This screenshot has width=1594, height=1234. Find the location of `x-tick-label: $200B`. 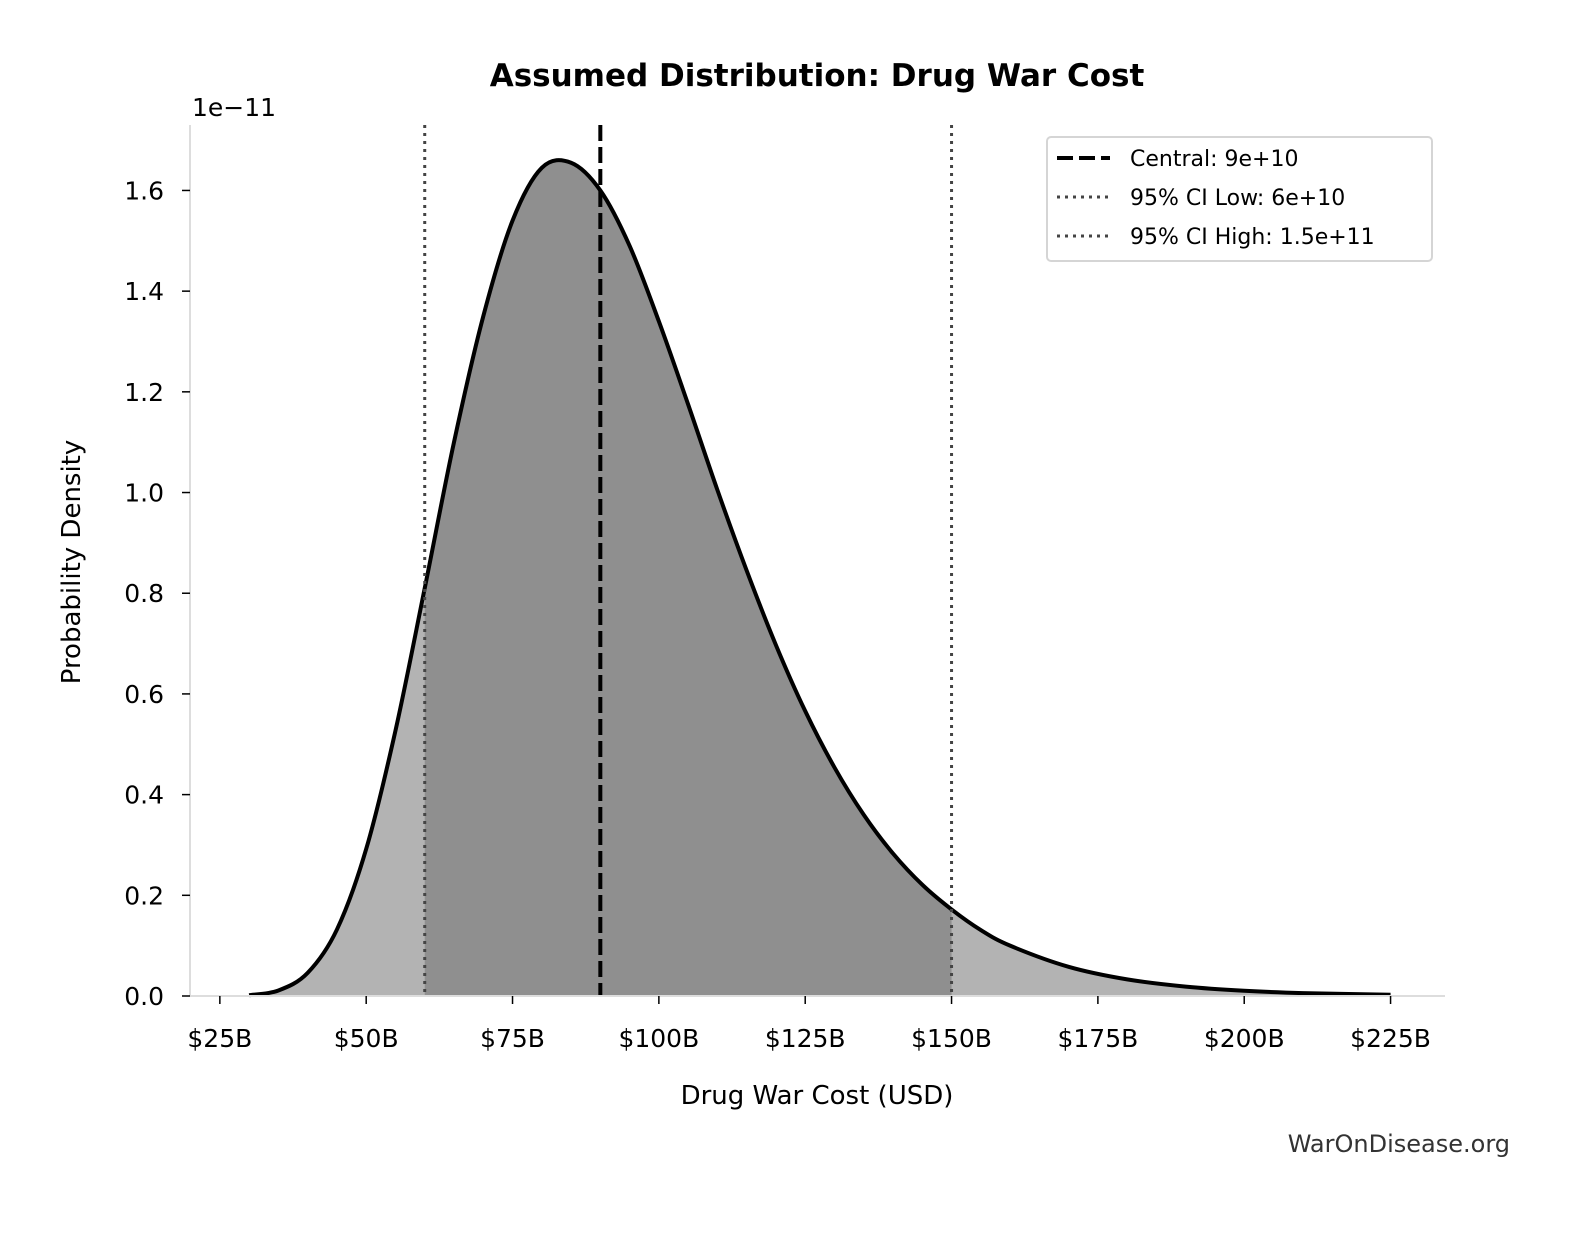

x-tick-label: $200B is located at coordinates (1244, 1038).